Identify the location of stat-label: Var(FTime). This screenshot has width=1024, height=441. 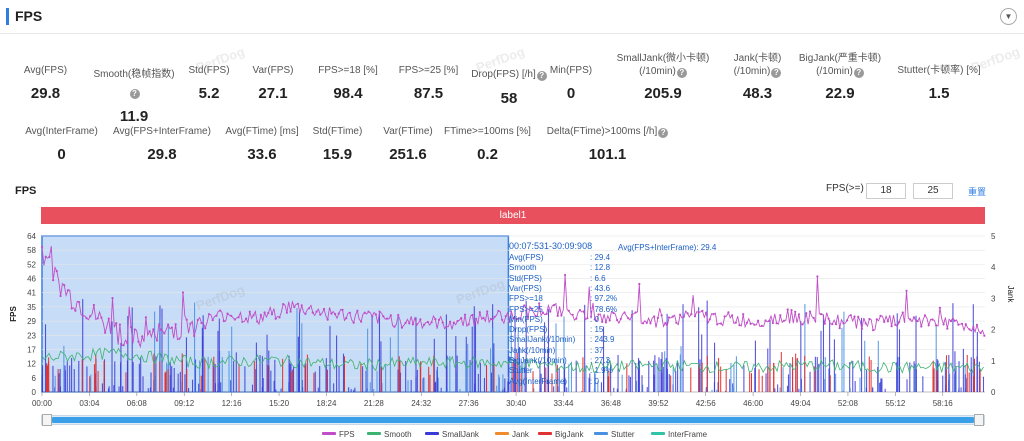
(408, 131).